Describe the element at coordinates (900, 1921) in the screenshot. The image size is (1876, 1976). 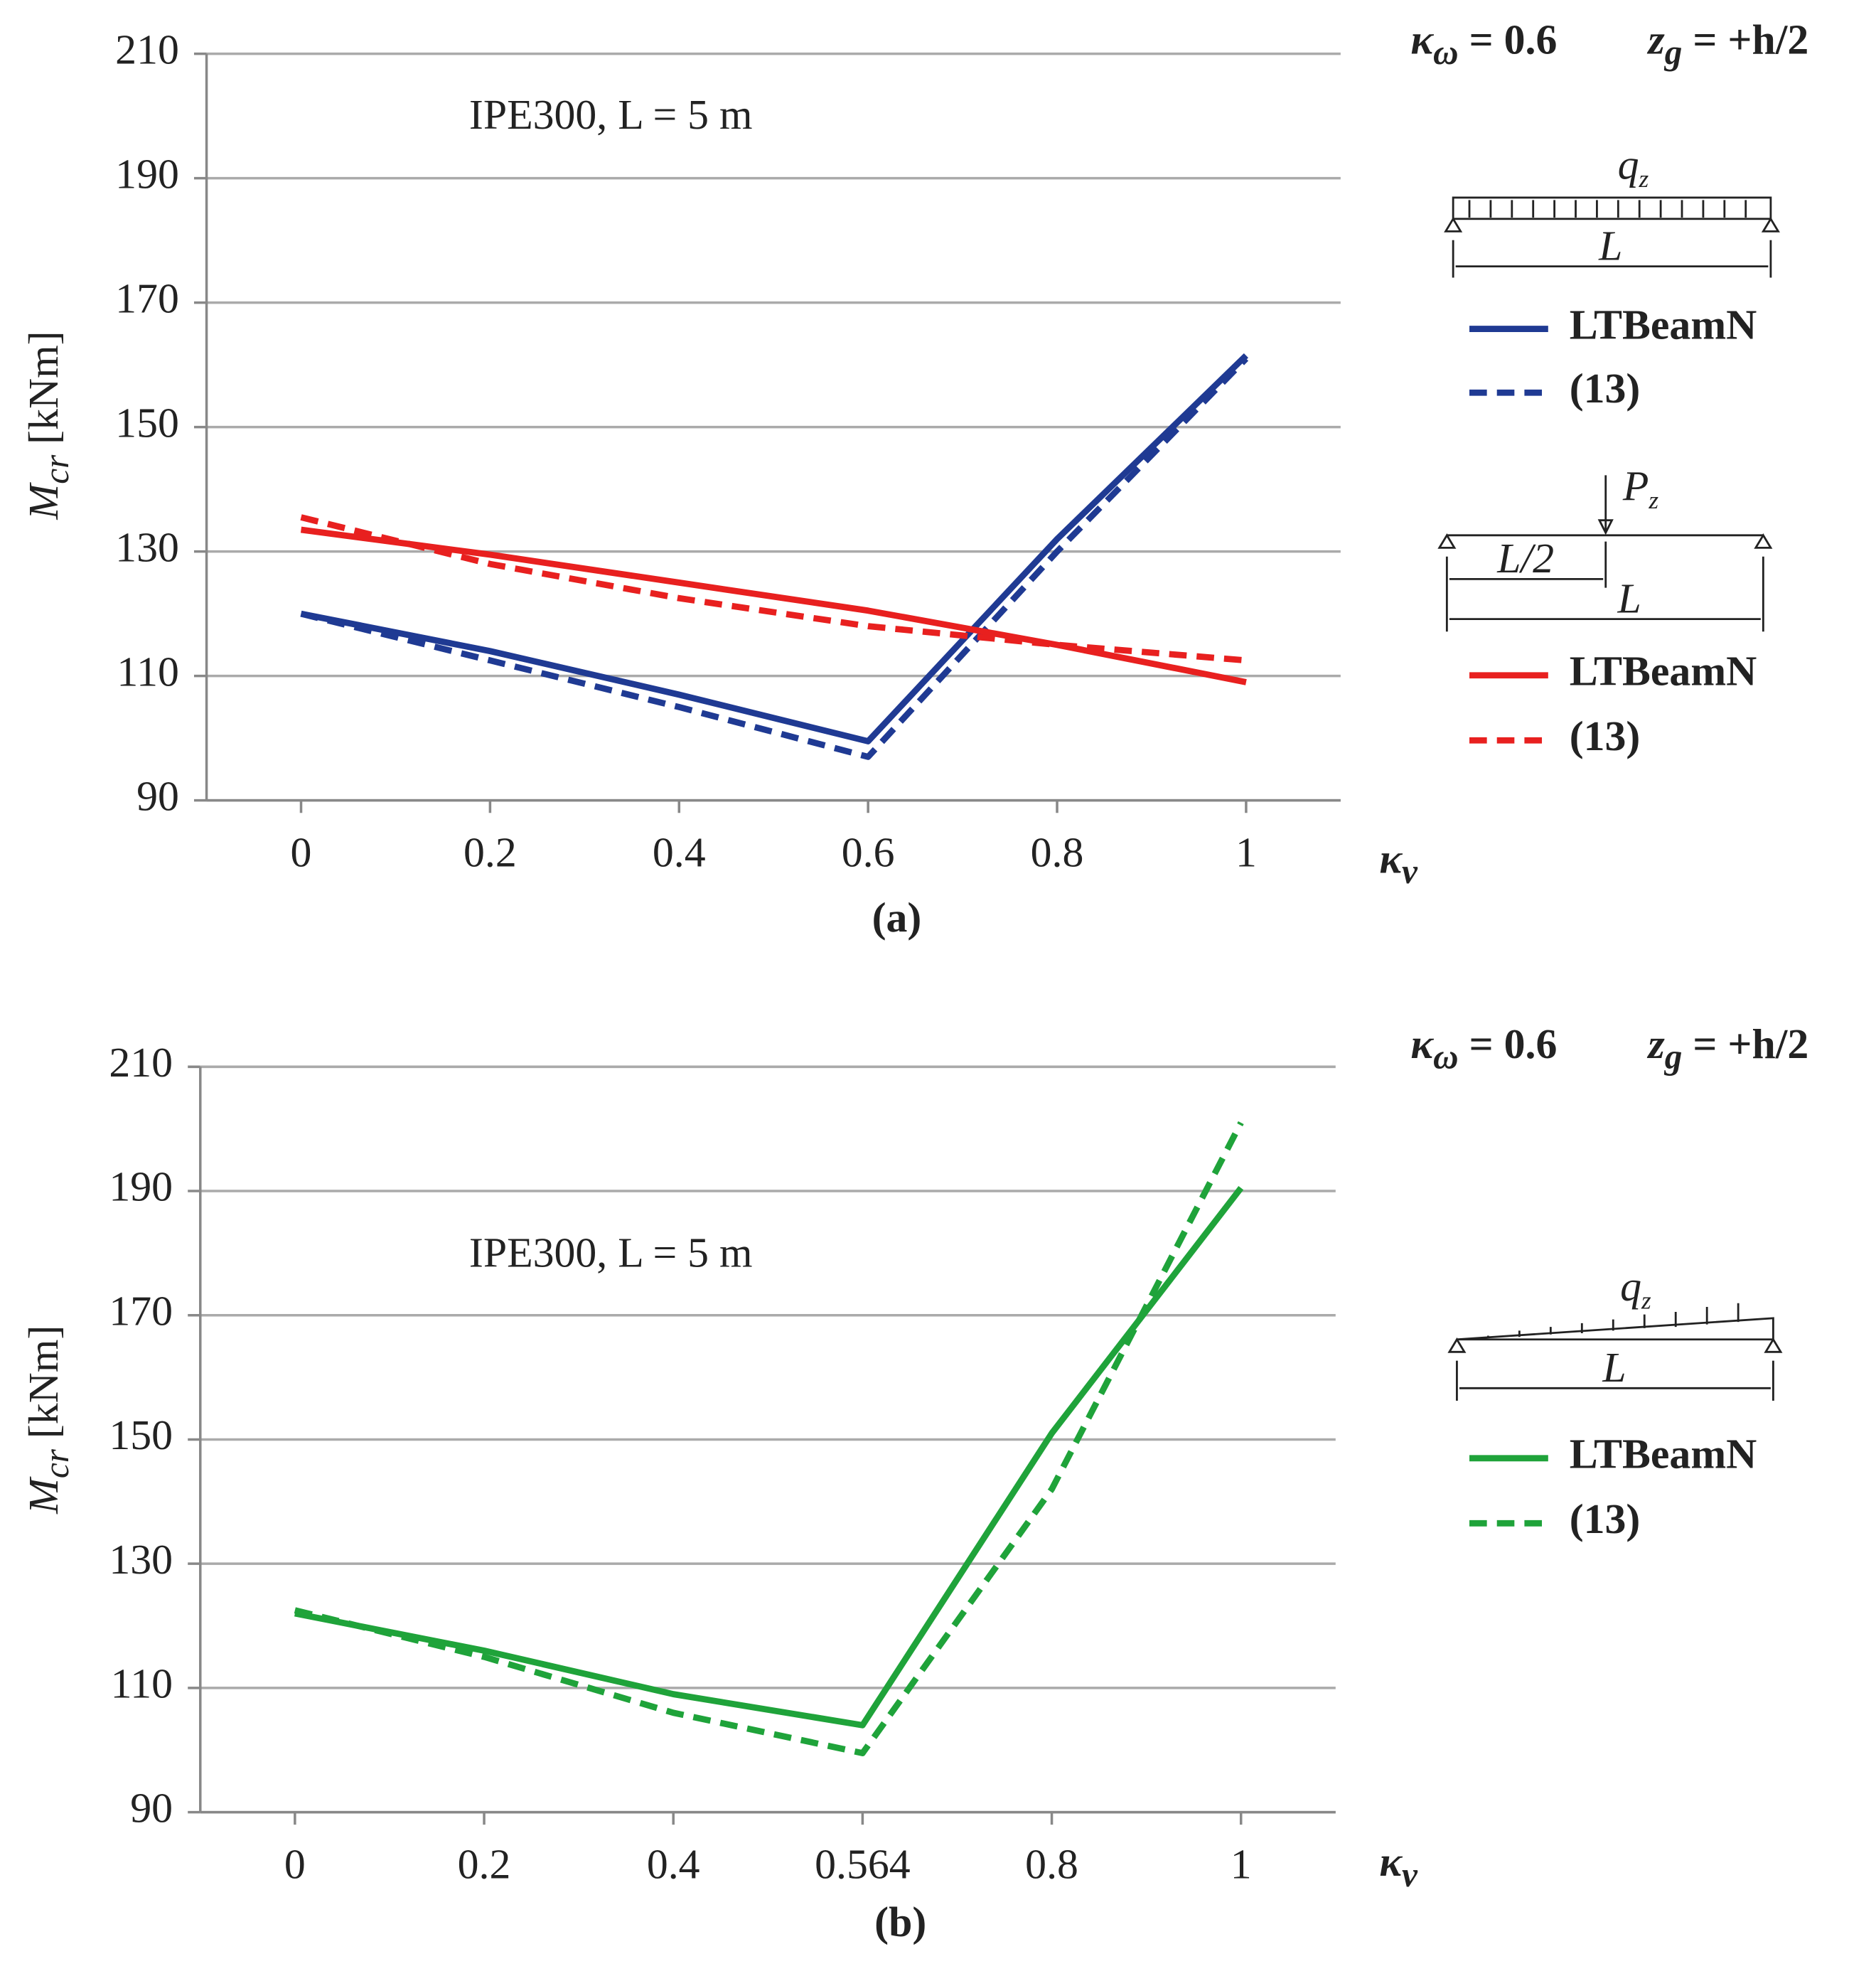
I see `panel-label: (b)` at that location.